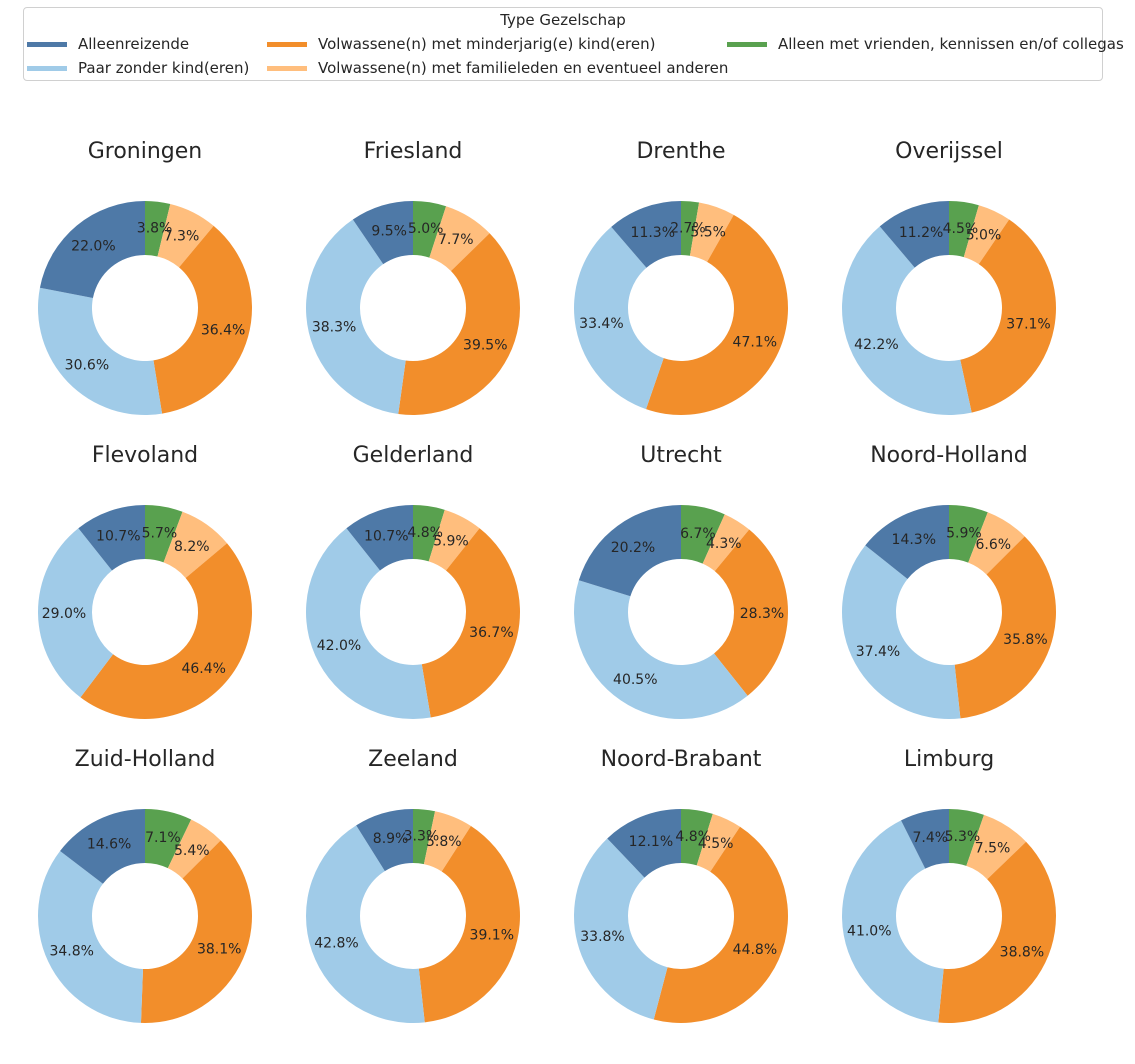  I want to click on slice-label: 11.3%, so click(653, 233).